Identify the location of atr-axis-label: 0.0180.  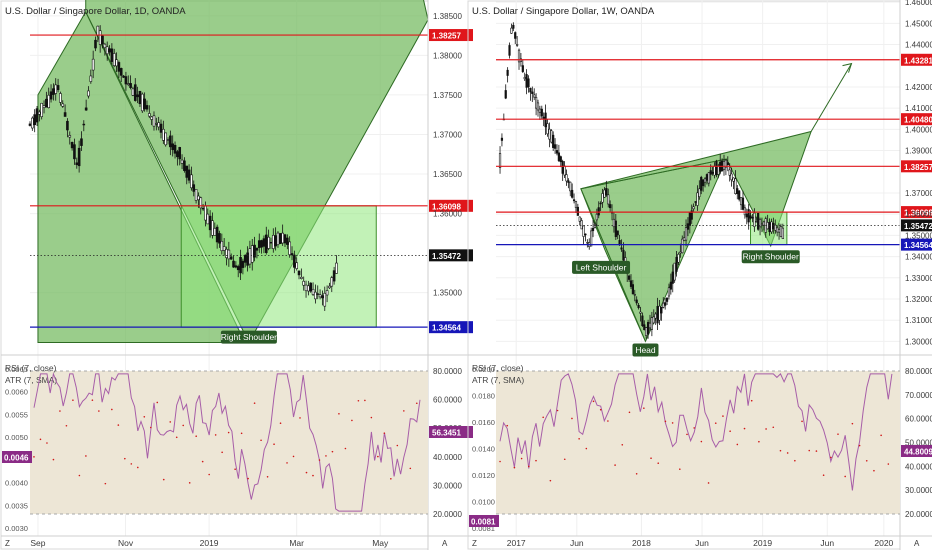
(483, 396).